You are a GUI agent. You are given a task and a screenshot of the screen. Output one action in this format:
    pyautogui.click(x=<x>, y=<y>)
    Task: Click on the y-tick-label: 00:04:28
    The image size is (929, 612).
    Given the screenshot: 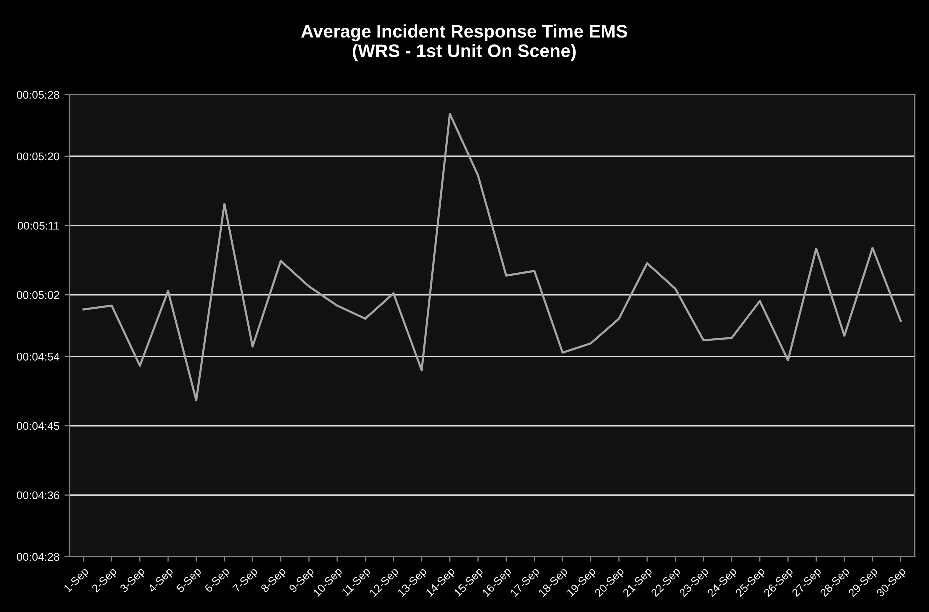 What is the action you would take?
    pyautogui.click(x=38, y=557)
    